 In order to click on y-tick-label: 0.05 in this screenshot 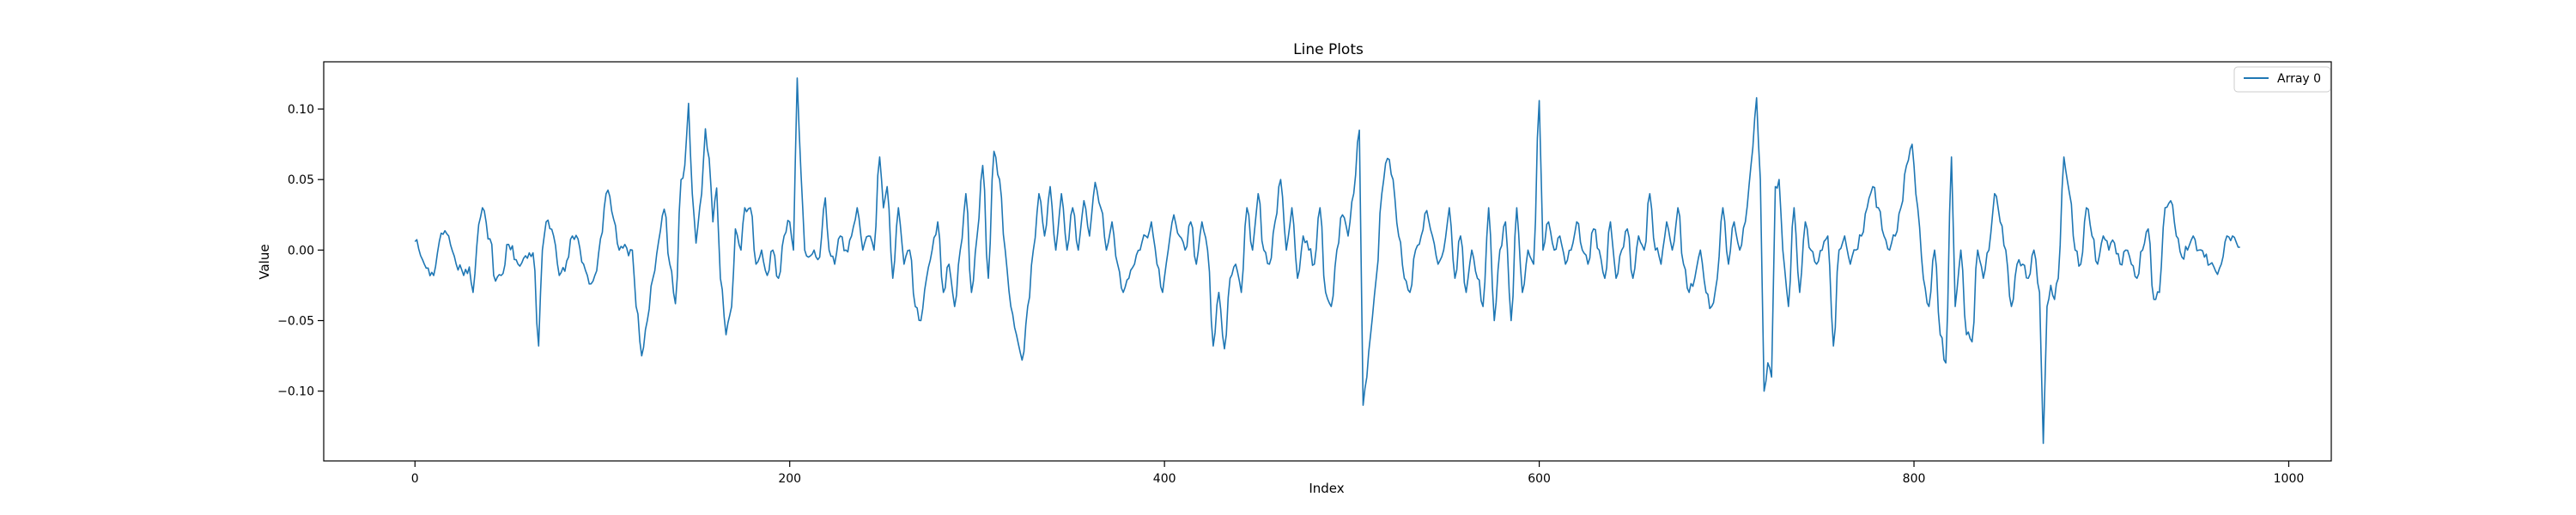, I will do `click(301, 180)`.